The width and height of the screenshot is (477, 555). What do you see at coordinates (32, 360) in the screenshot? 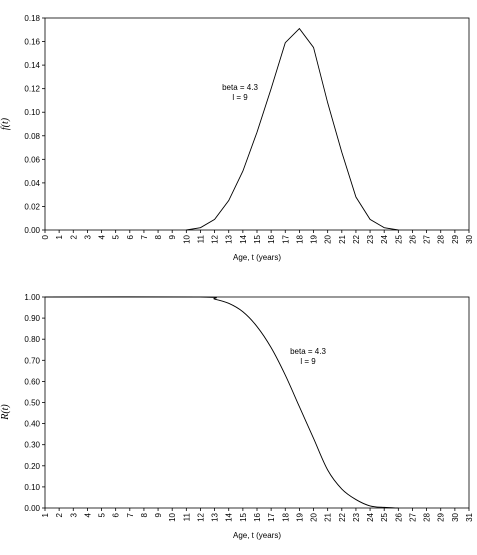
I see `y-tick-label: 0.70` at bounding box center [32, 360].